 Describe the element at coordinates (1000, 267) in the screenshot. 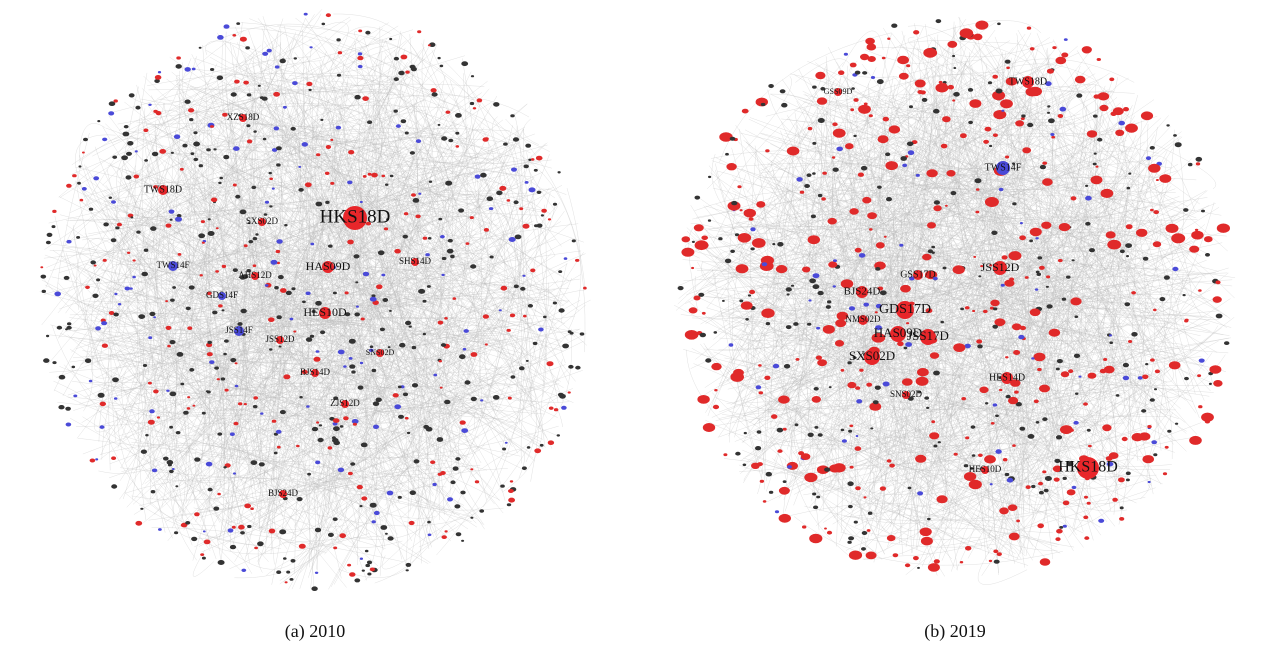

I see `node-label: JSS12D` at that location.